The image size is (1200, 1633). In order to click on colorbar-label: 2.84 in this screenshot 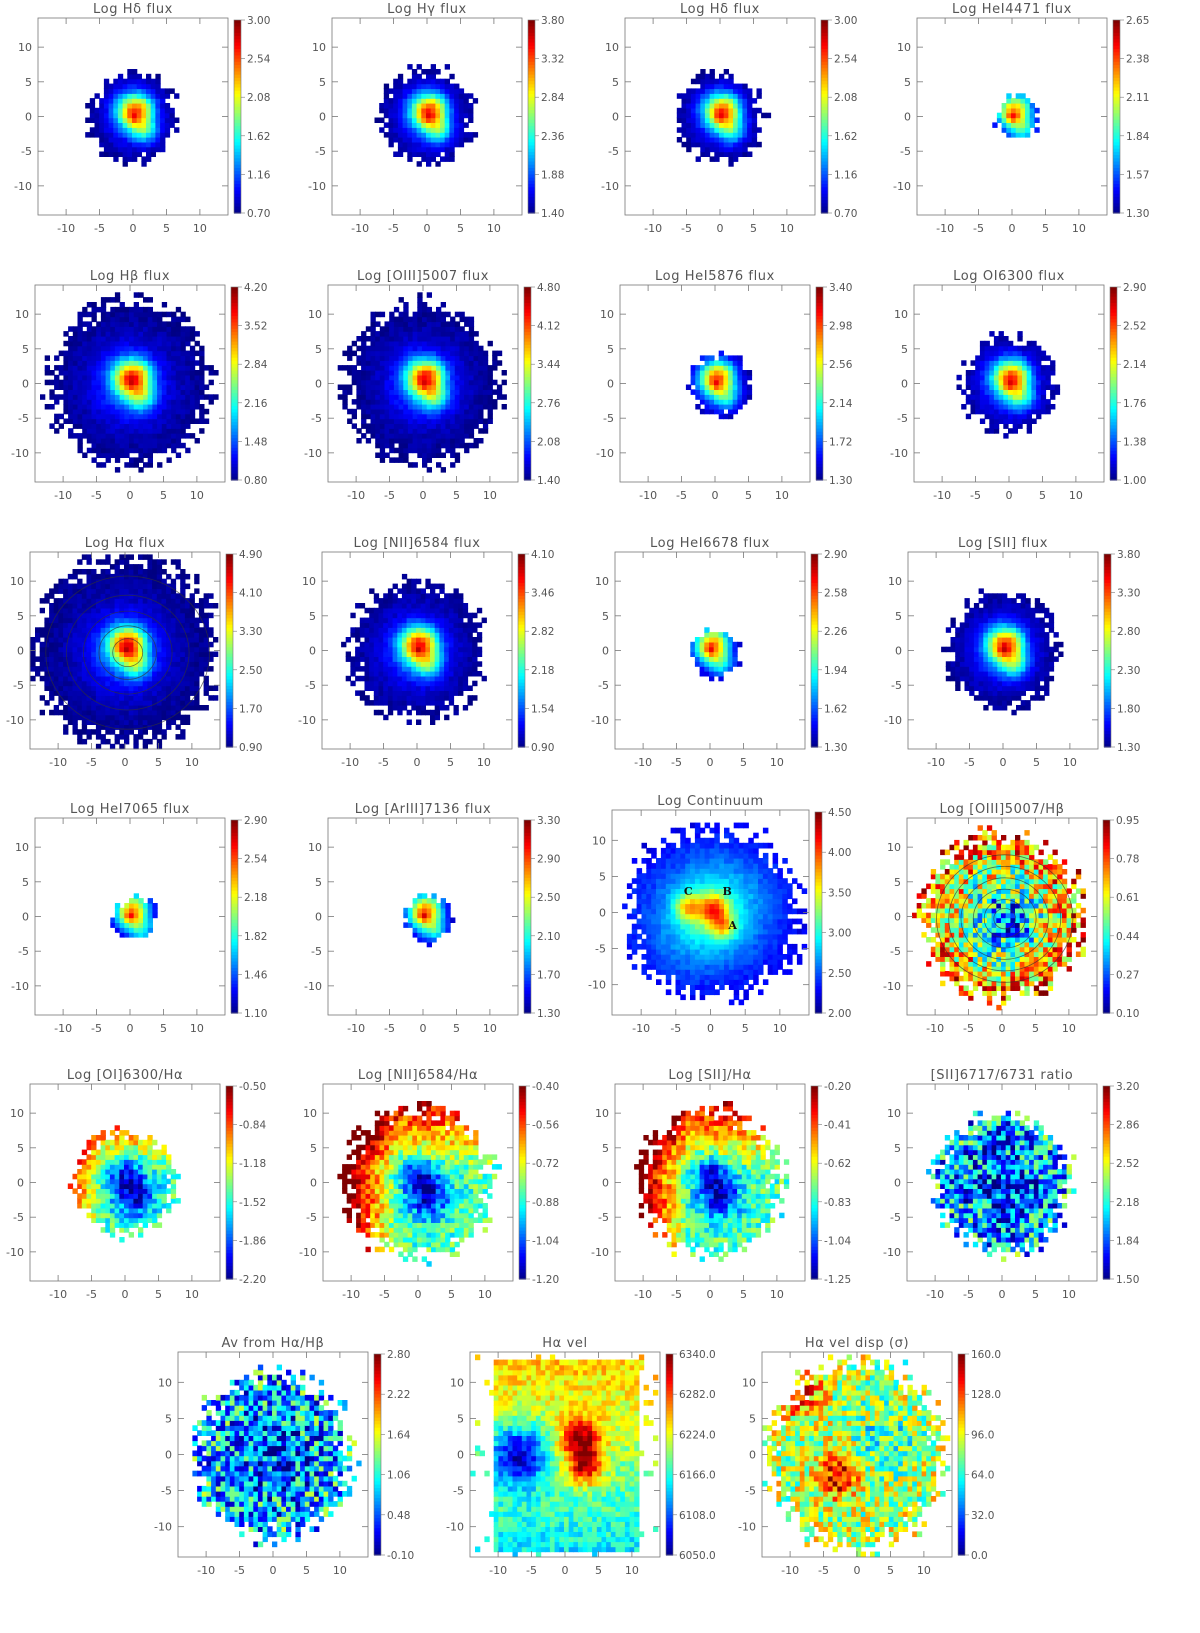, I will do `click(256, 365)`.